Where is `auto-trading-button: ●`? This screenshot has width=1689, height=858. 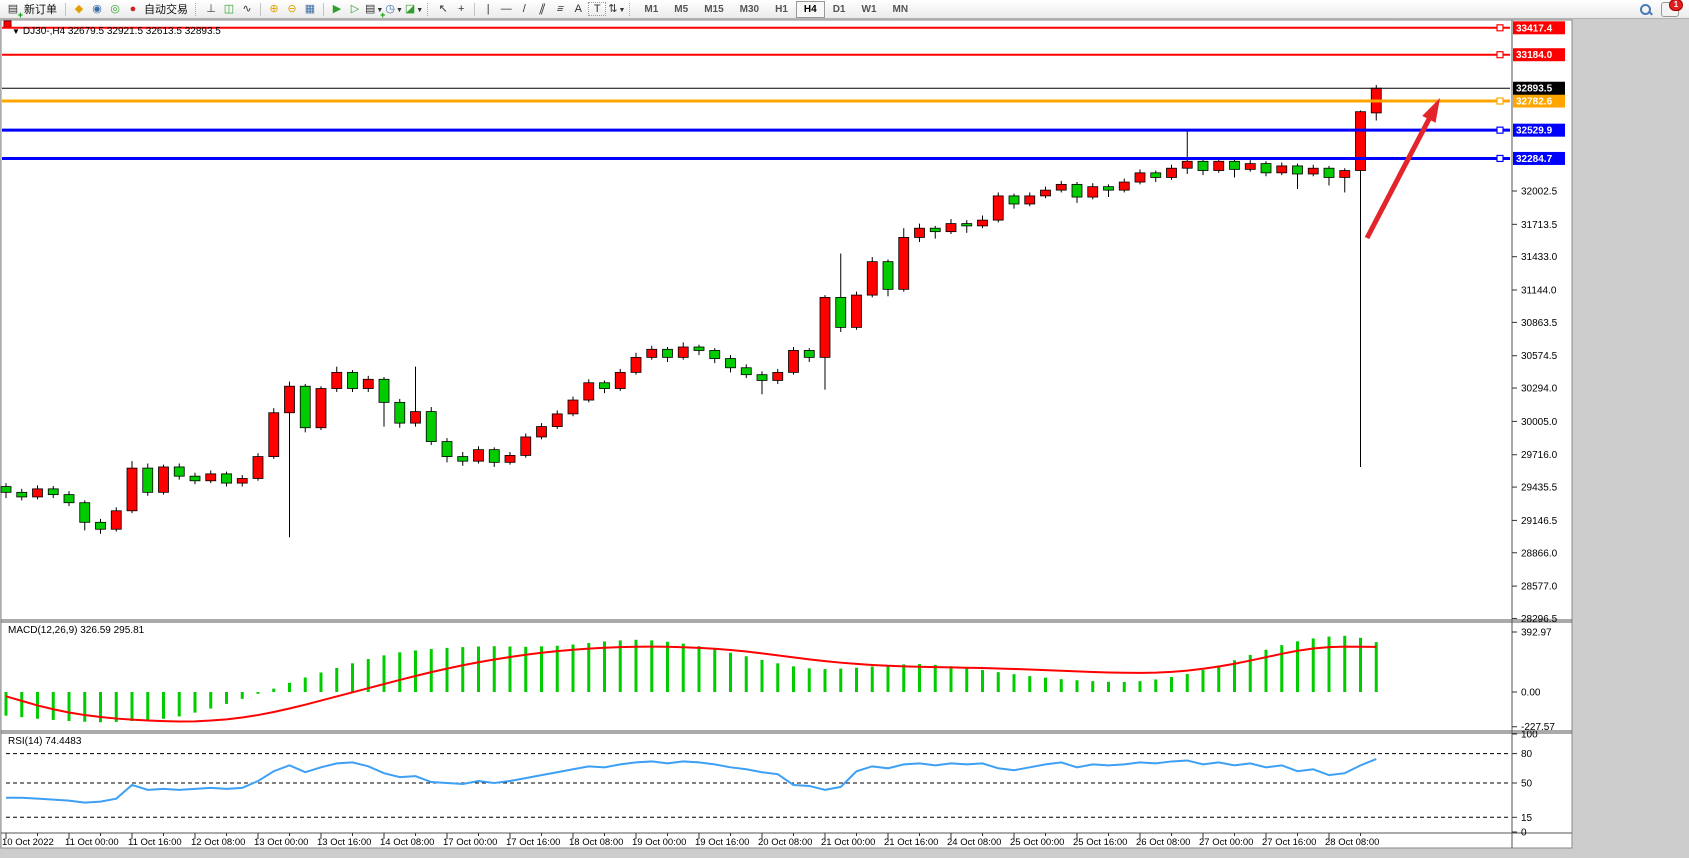
auto-trading-button: ● is located at coordinates (133, 8).